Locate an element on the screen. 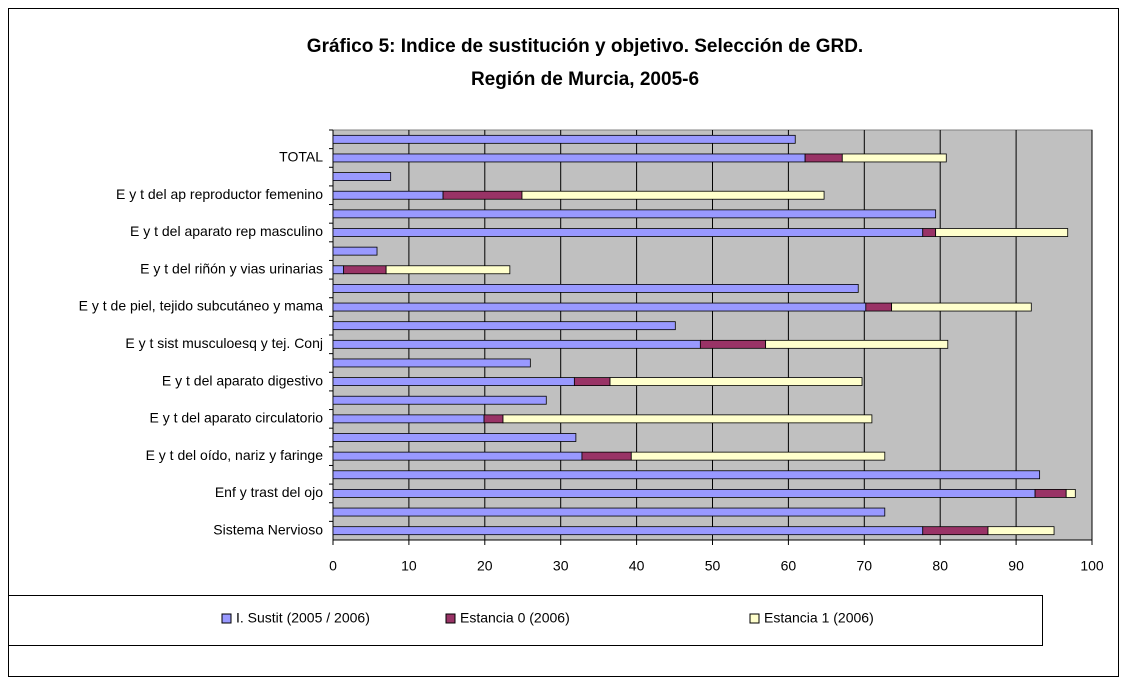  x-tick-label: 100 is located at coordinates (1092, 566).